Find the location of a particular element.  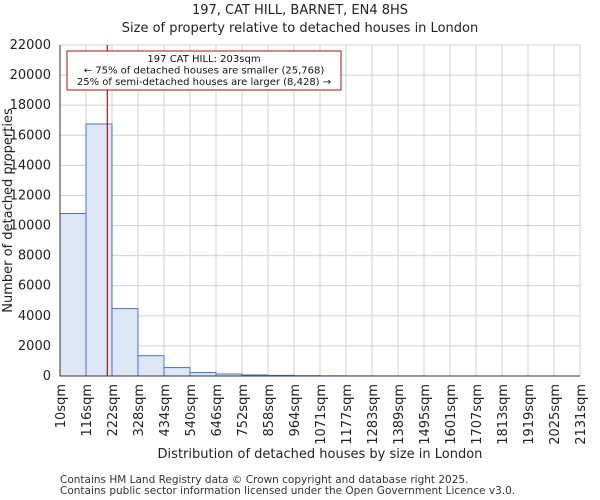

y-tick-label: 12000 is located at coordinates (30, 195).